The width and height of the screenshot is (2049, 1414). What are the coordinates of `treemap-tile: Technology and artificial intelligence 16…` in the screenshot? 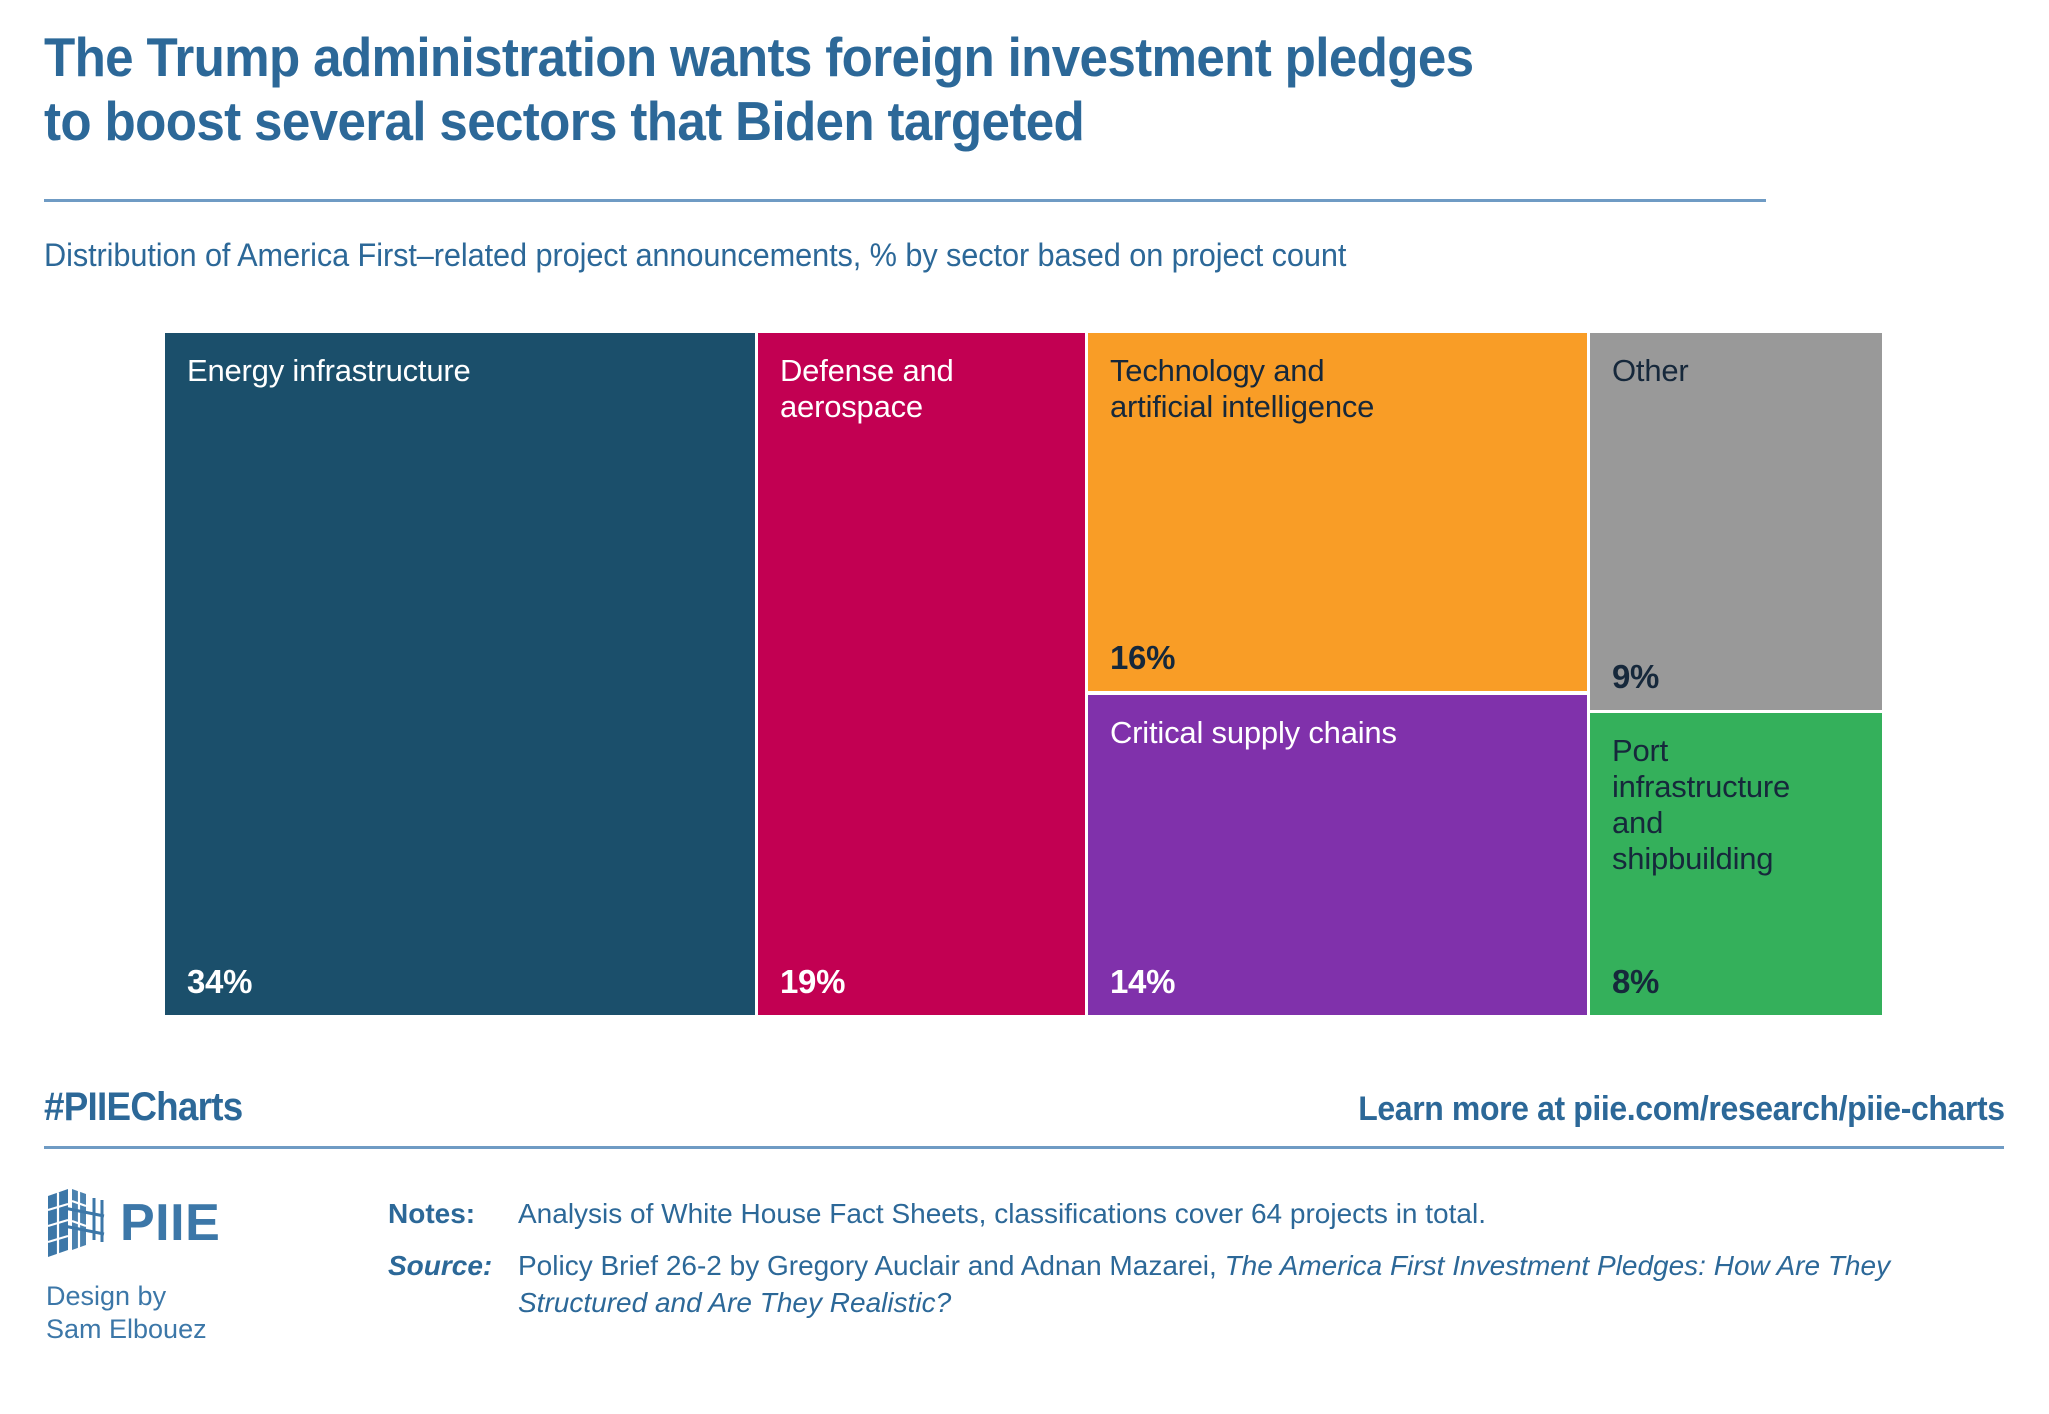 It's located at (1337, 512).